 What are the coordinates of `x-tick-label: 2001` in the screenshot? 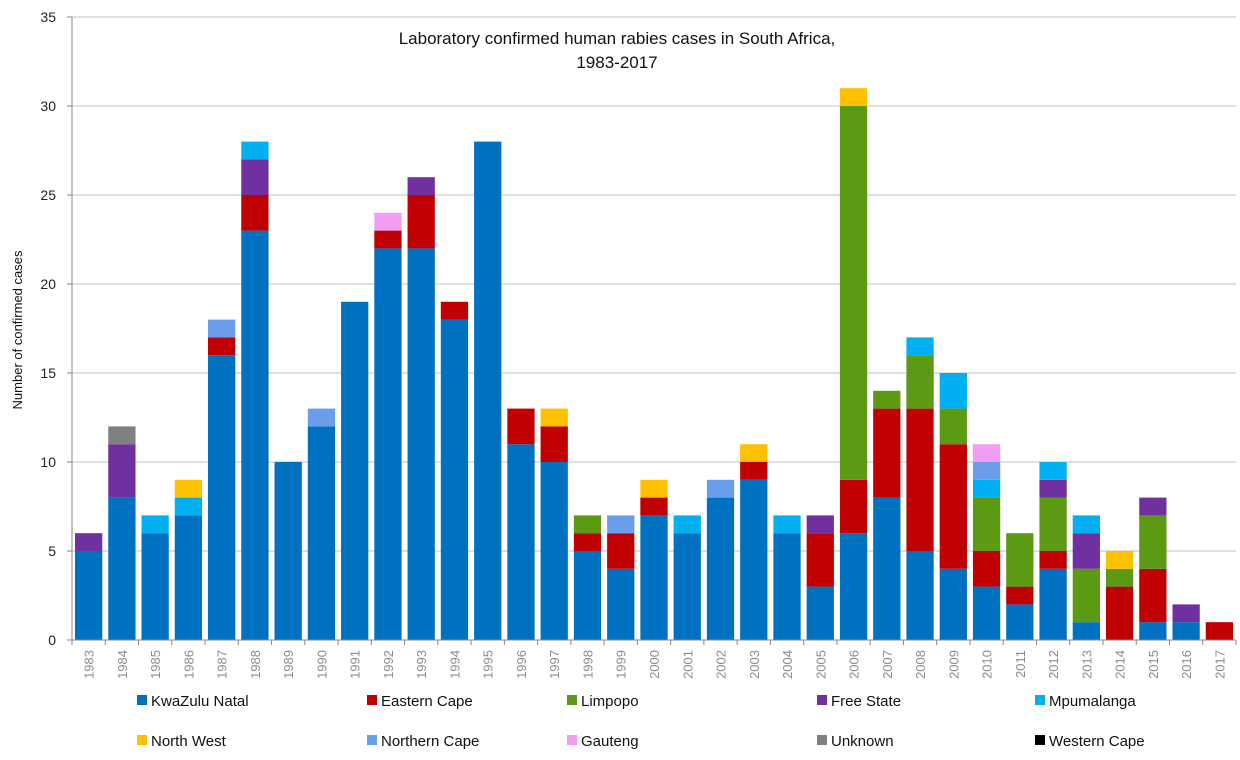 It's located at (687, 664).